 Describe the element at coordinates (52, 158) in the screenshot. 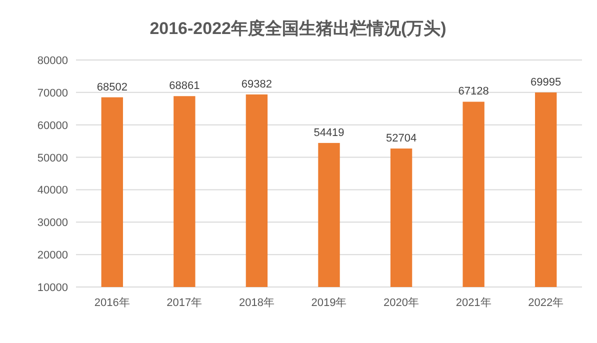

I see `y-tick-label: 50000` at that location.